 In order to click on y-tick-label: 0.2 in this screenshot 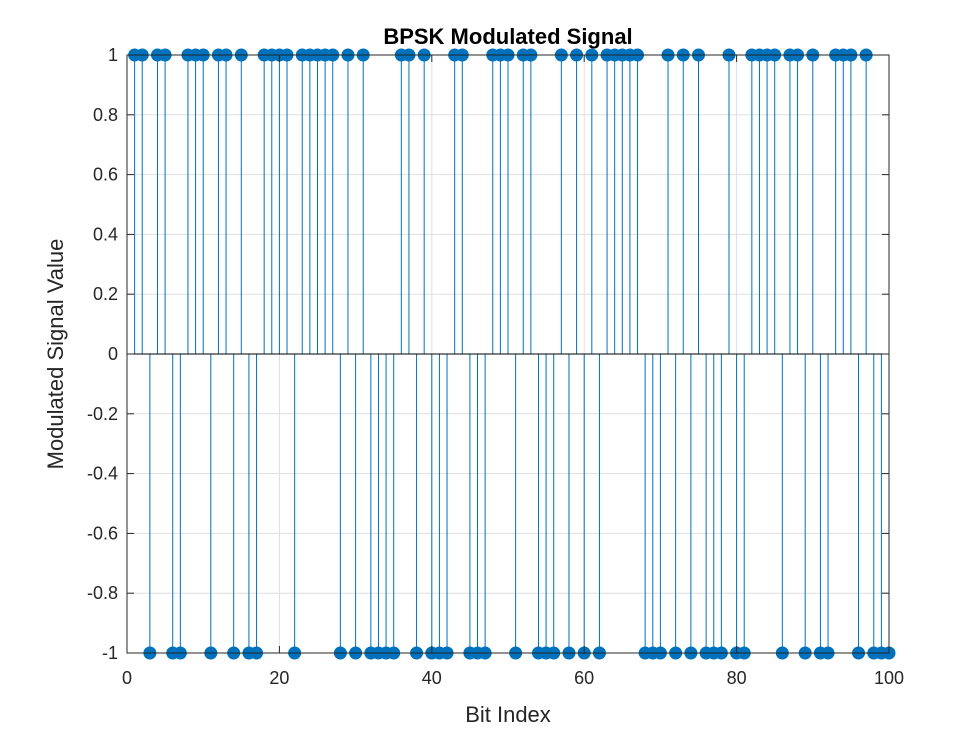, I will do `click(105, 294)`.